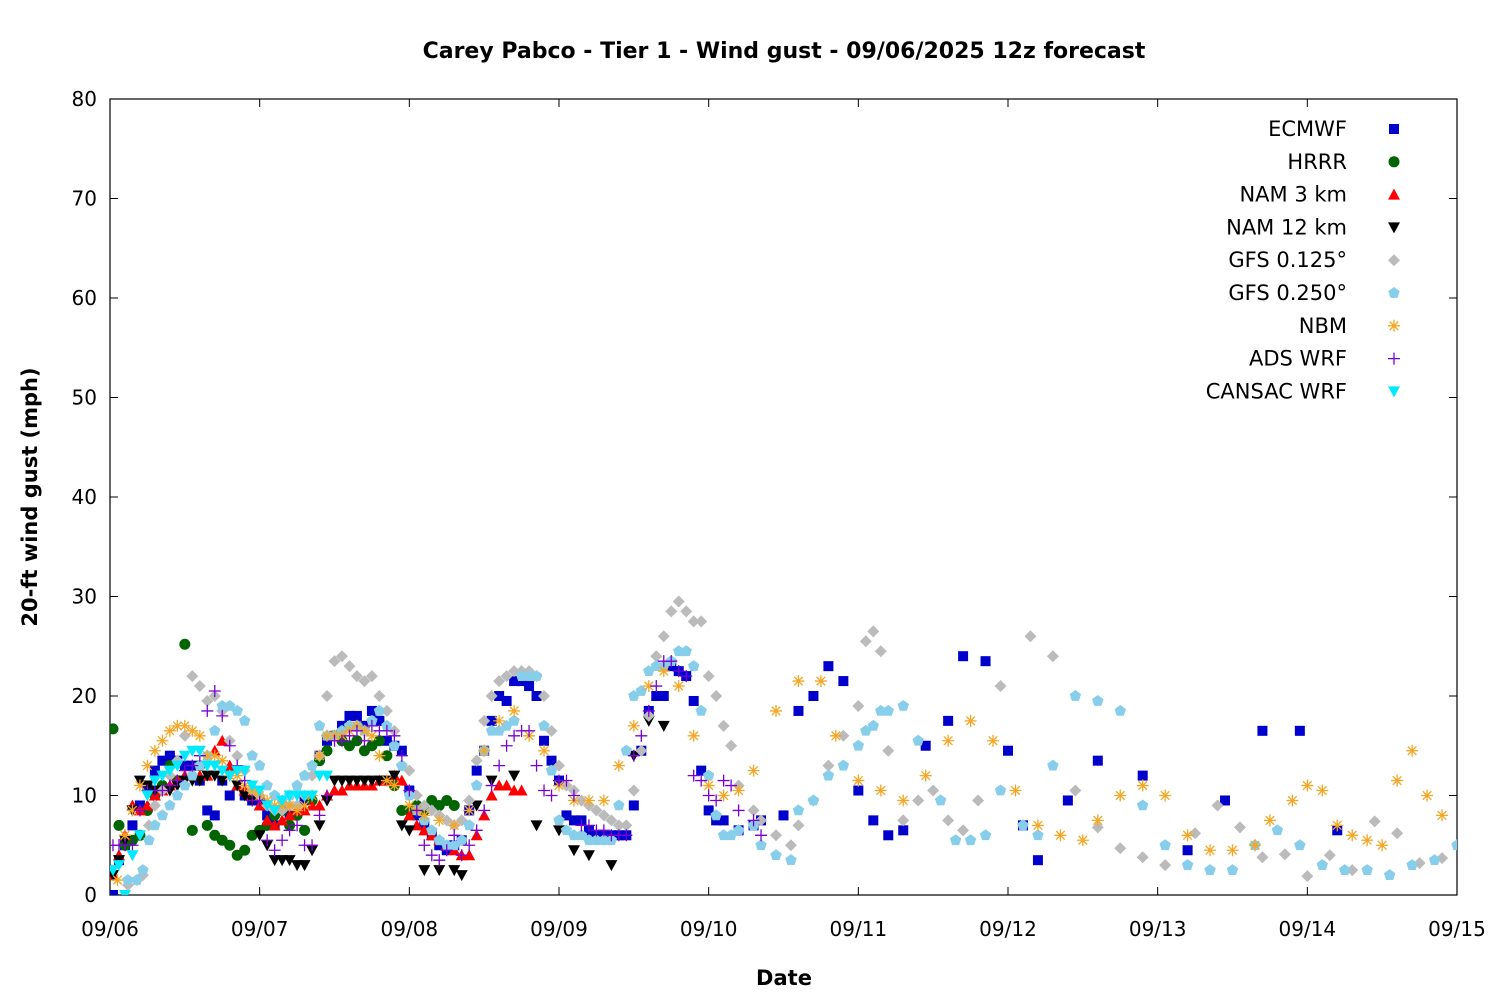 This screenshot has height=1000, width=1500. I want to click on y-tick-label: 50, so click(84, 398).